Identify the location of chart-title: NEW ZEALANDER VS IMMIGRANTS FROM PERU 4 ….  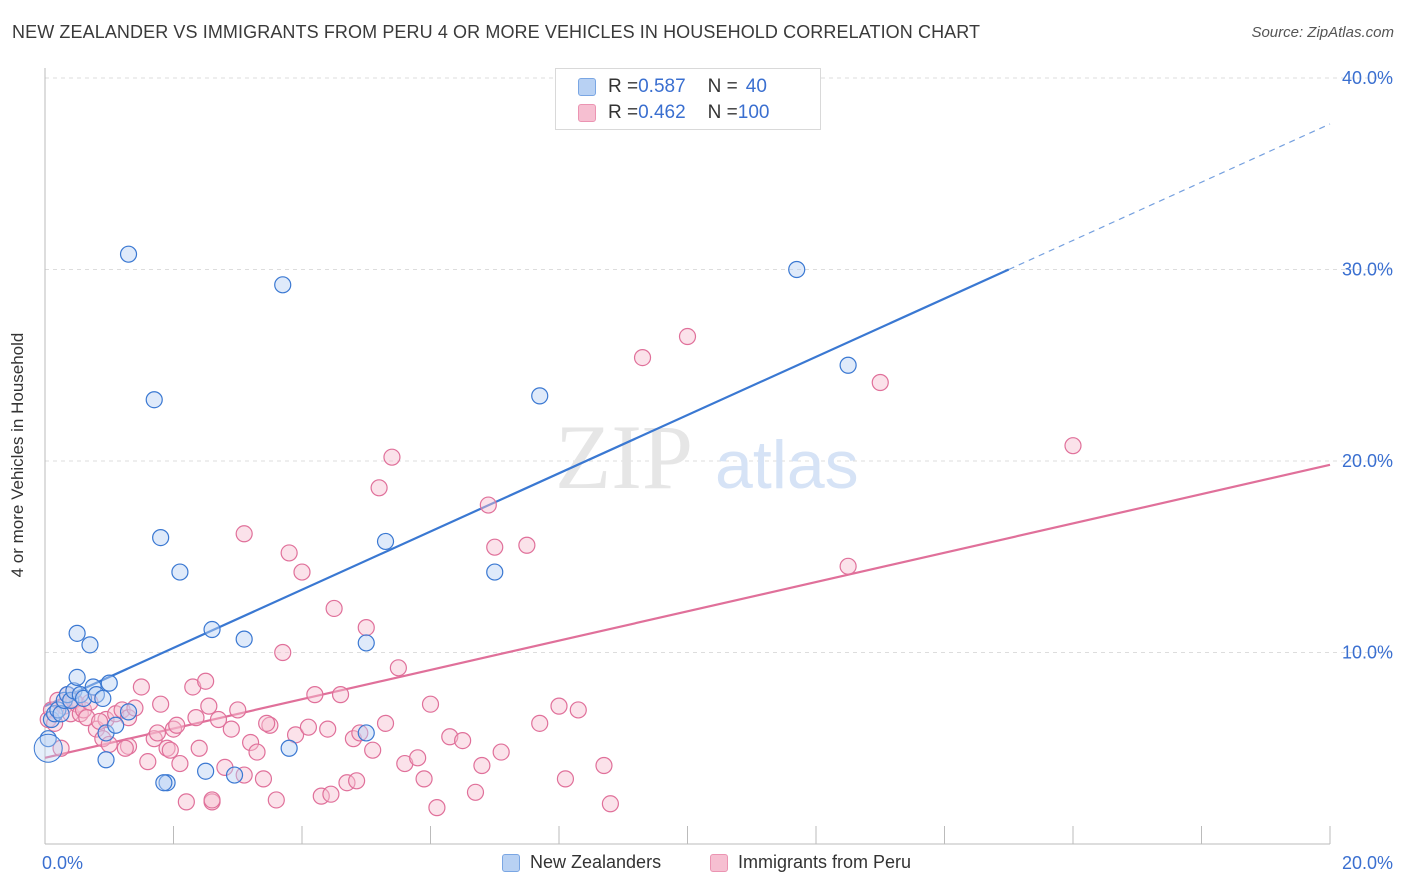
(496, 32).